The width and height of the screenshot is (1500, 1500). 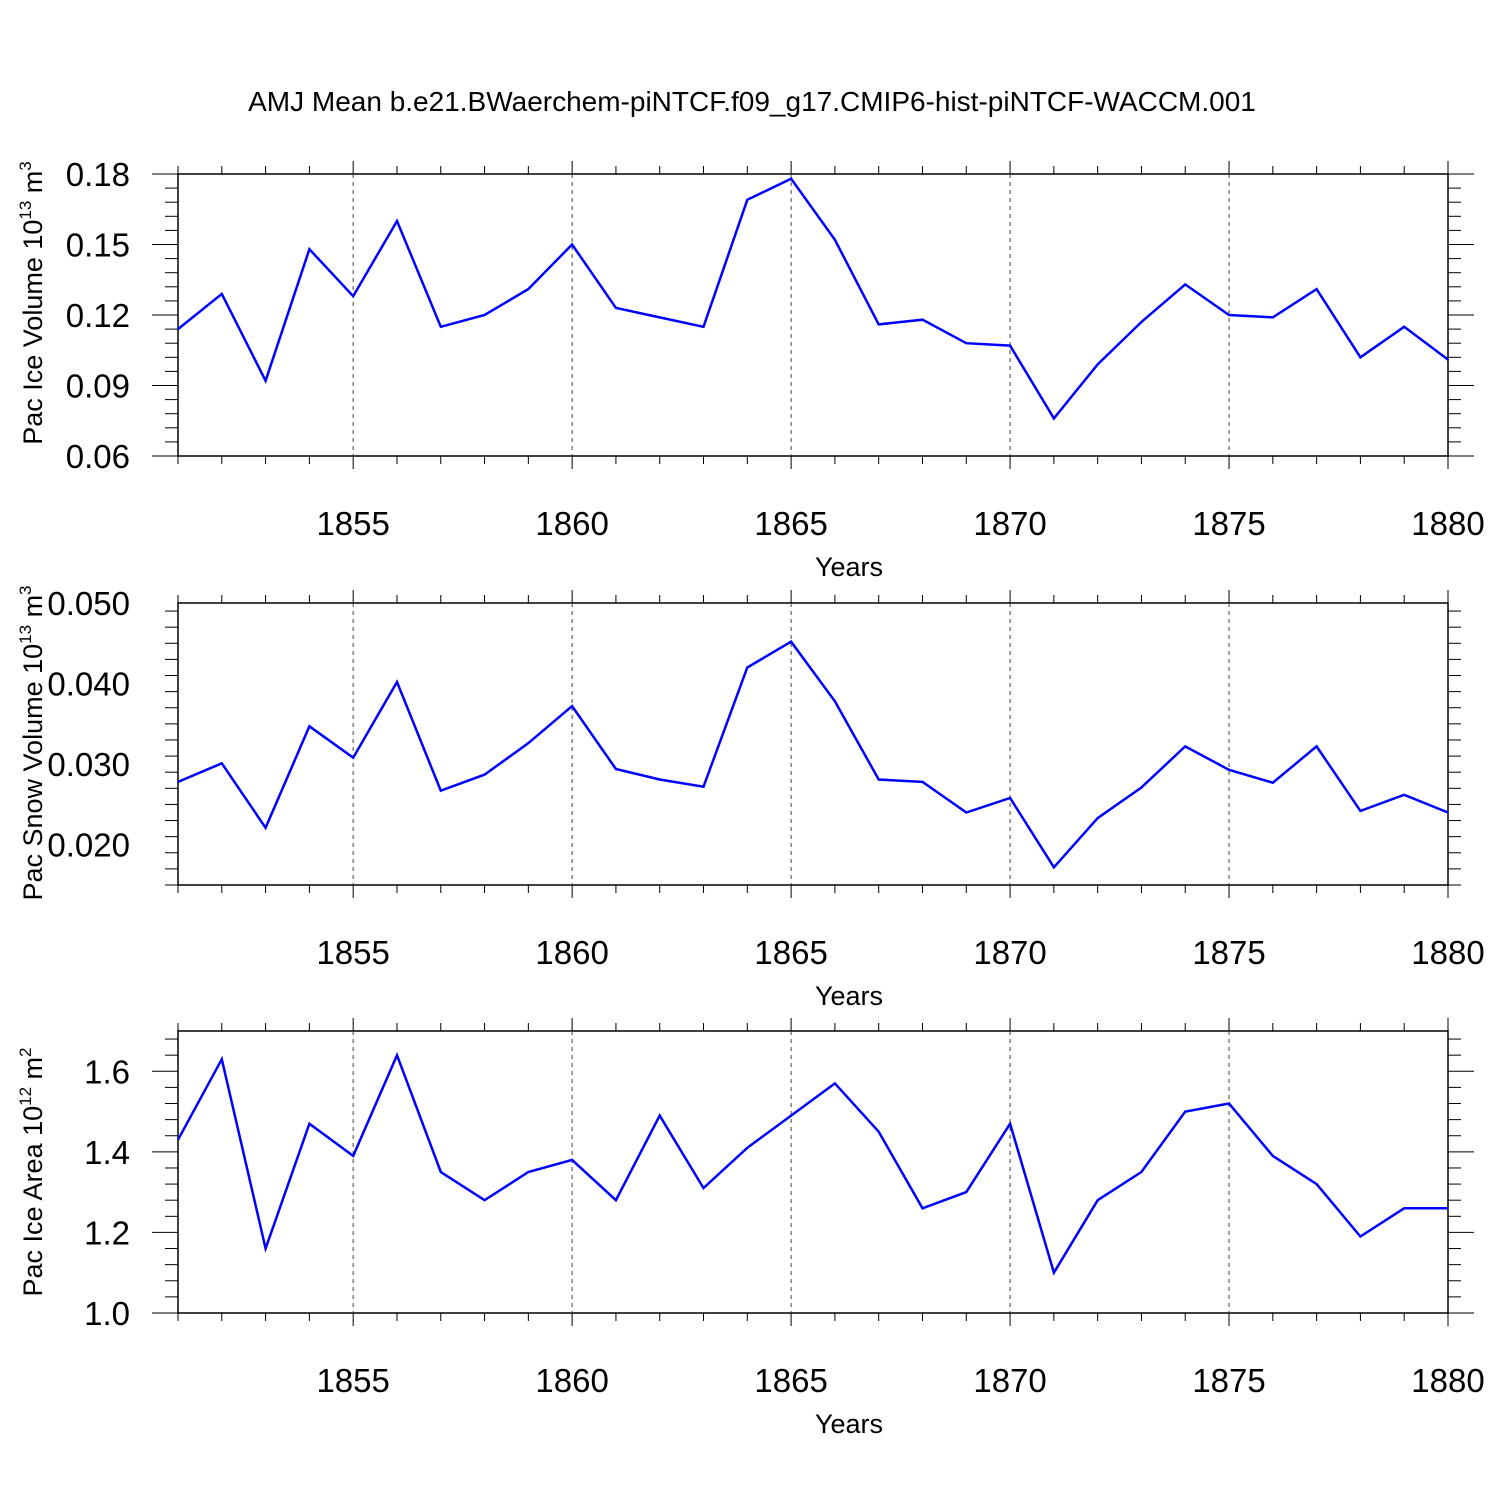 What do you see at coordinates (32, 1171) in the screenshot?
I see `y-axis-label: Pac Ice Area 1012 m2` at bounding box center [32, 1171].